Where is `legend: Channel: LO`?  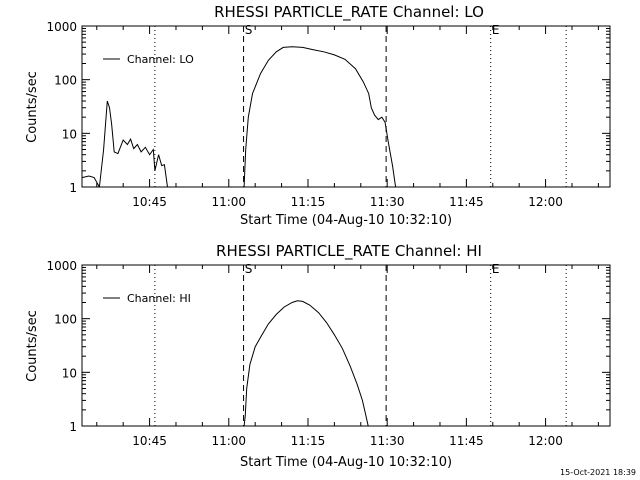
legend: Channel: LO is located at coordinates (148, 59).